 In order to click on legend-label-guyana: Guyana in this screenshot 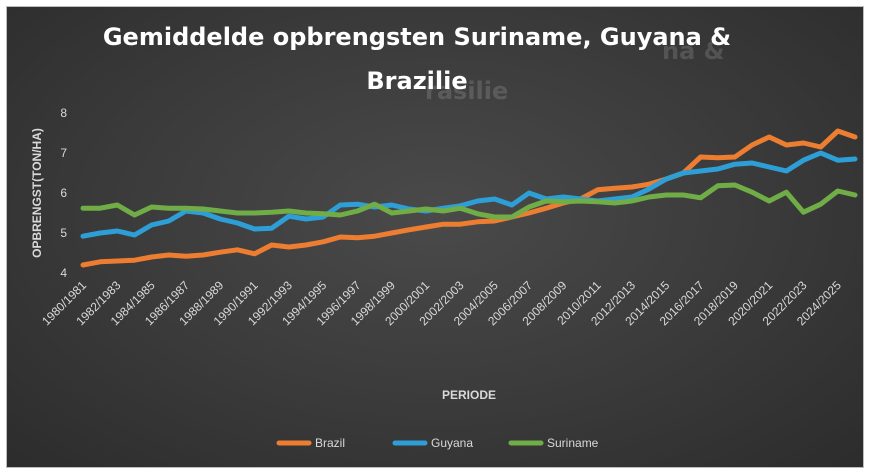, I will do `click(452, 443)`.